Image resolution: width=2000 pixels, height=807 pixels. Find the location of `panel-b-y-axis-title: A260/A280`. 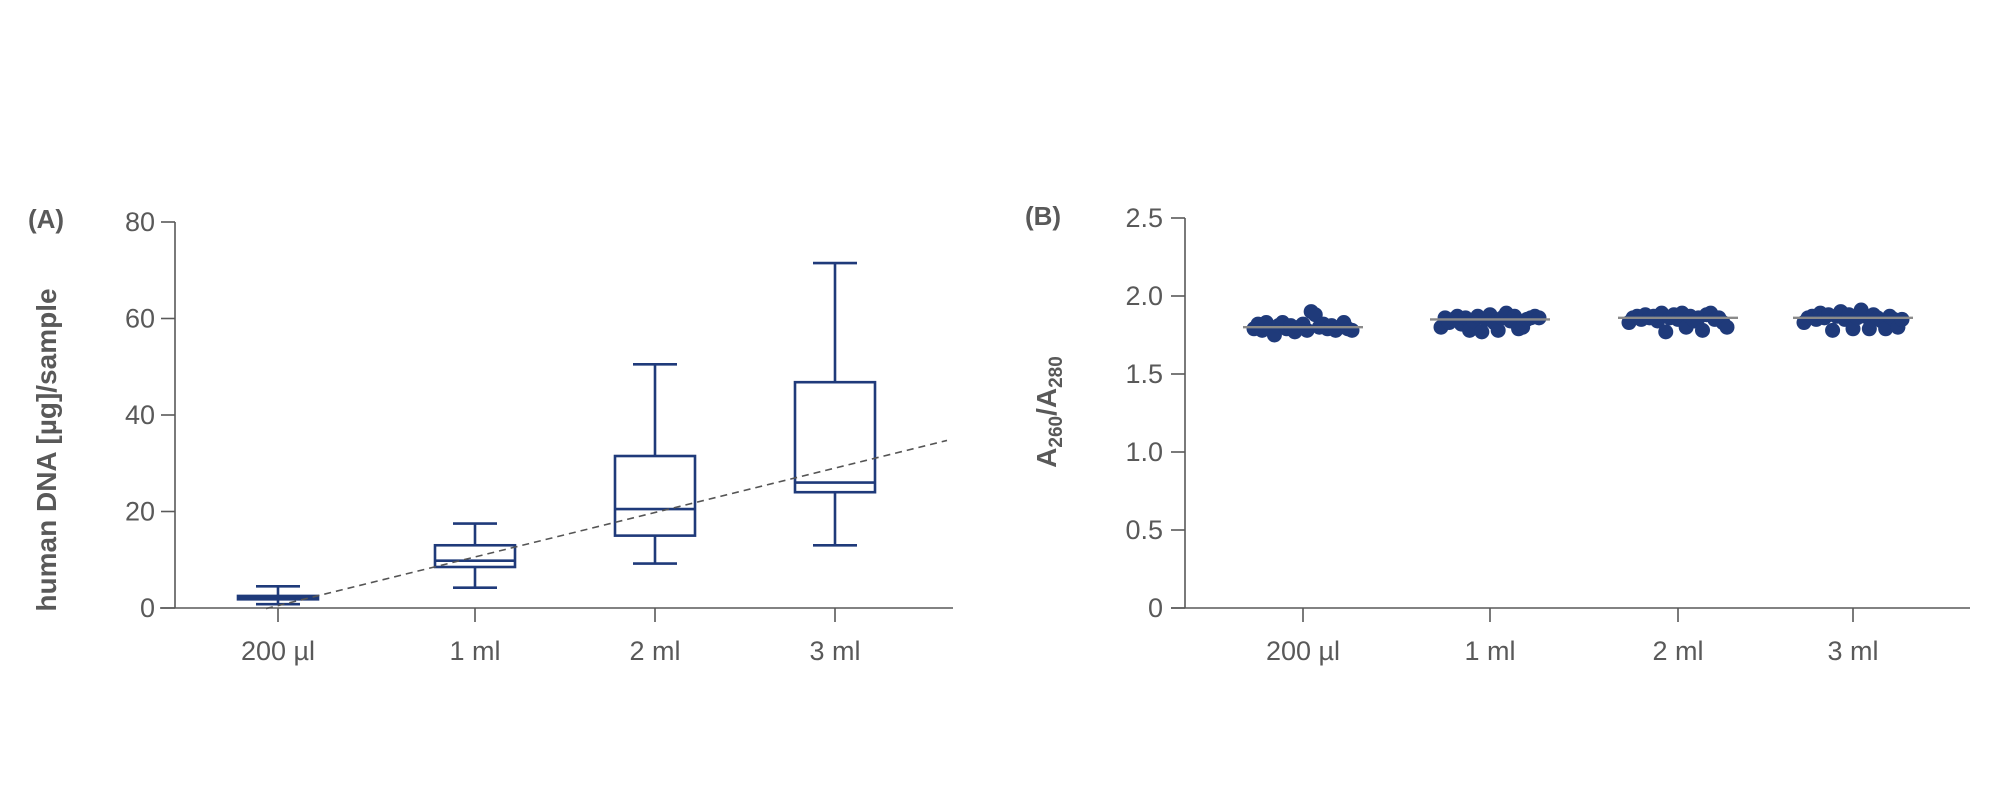

panel-b-y-axis-title: A260/A280 is located at coordinates (1049, 412).